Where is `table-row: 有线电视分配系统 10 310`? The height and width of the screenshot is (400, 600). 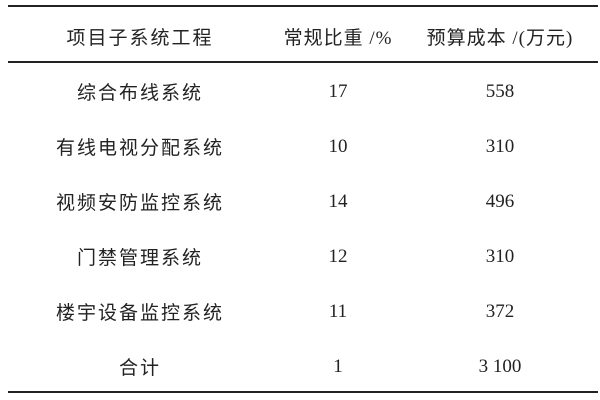
table-row: 有线电视分配系统 10 310 is located at coordinates (303, 146).